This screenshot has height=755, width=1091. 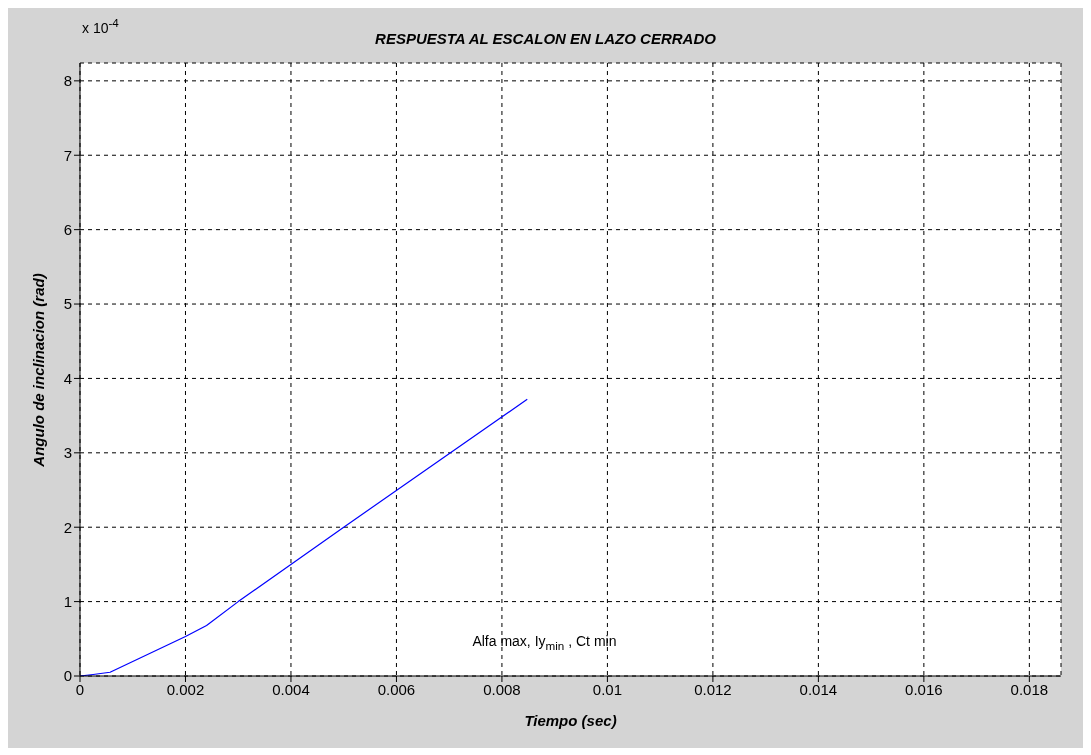 What do you see at coordinates (544, 642) in the screenshot?
I see `annotation: Alfa max, Iy$_{min}$ , Ct min` at bounding box center [544, 642].